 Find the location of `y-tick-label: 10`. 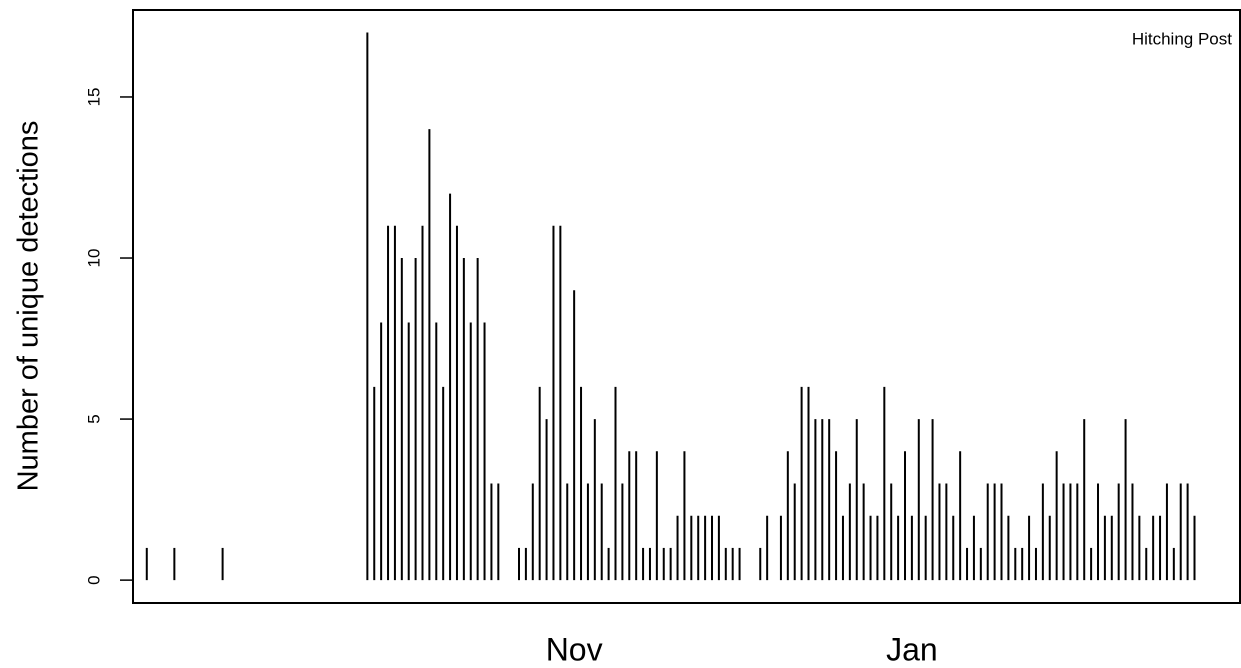

y-tick-label: 10 is located at coordinates (93, 258).